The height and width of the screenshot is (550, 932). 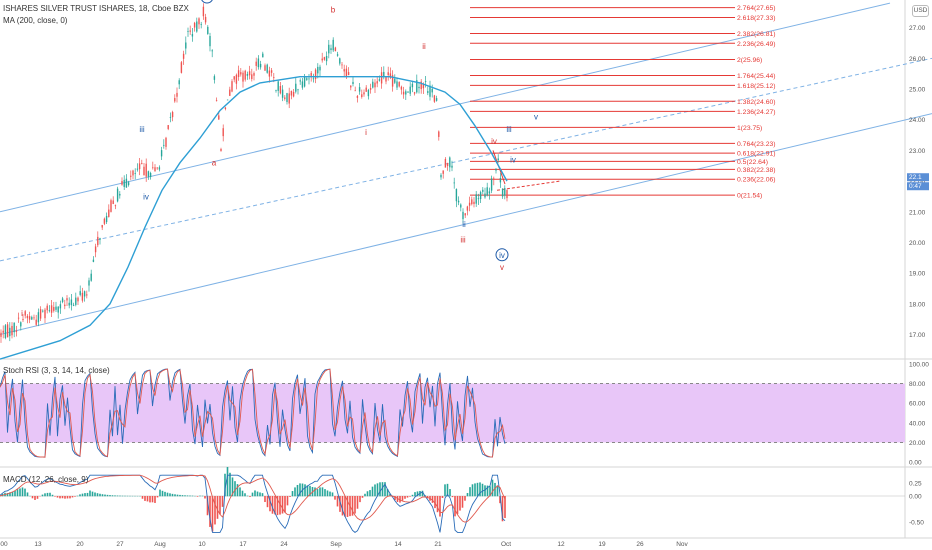 I want to click on macd-panel: -0.50 0.00 0.25, so click(x=462, y=499).